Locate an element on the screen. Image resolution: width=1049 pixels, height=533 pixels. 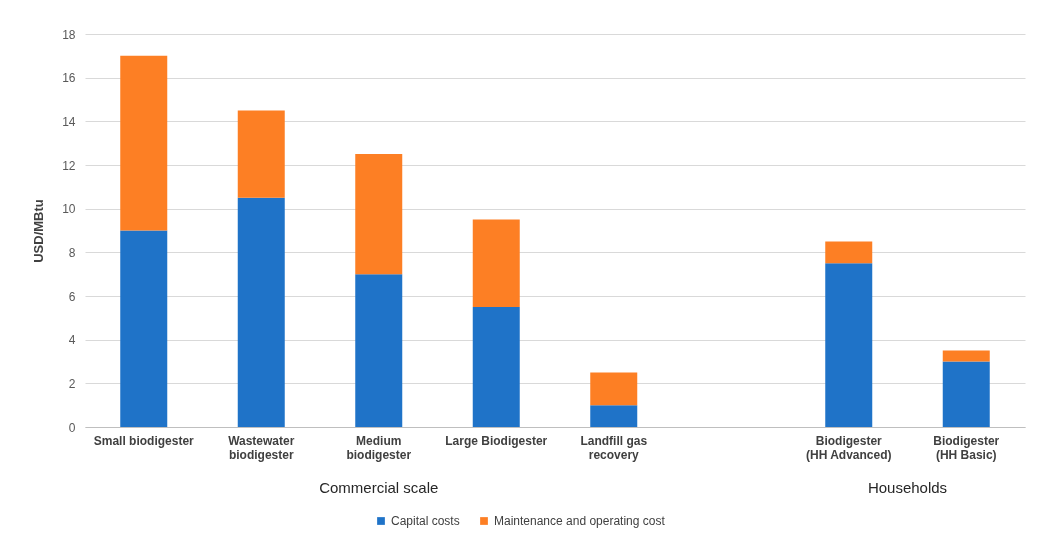
x-tick-label: Medium biodigester is located at coordinates (379, 447).